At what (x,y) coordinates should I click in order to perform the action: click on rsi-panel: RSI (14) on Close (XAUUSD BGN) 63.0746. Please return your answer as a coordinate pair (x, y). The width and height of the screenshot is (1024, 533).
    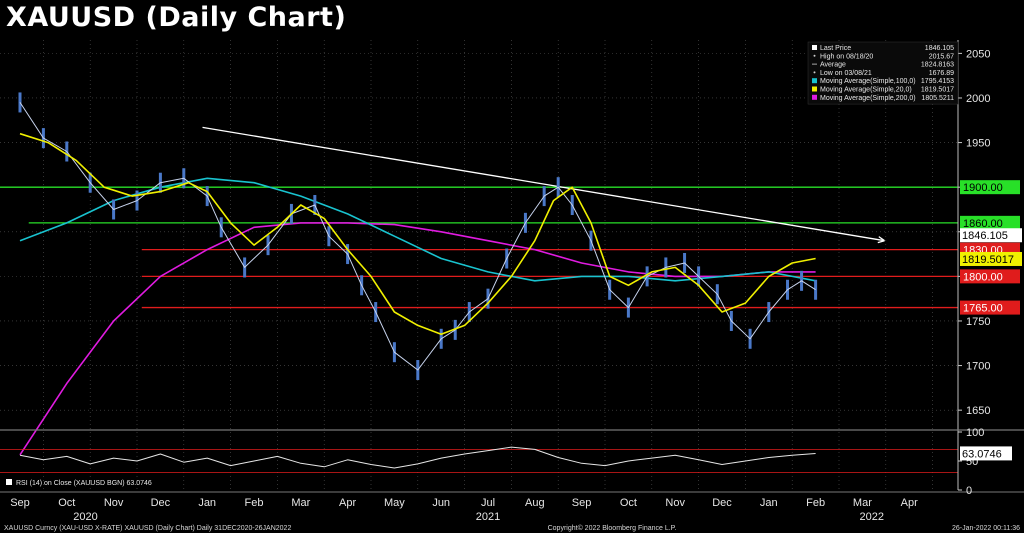
    Looking at the image, I should click on (479, 466).